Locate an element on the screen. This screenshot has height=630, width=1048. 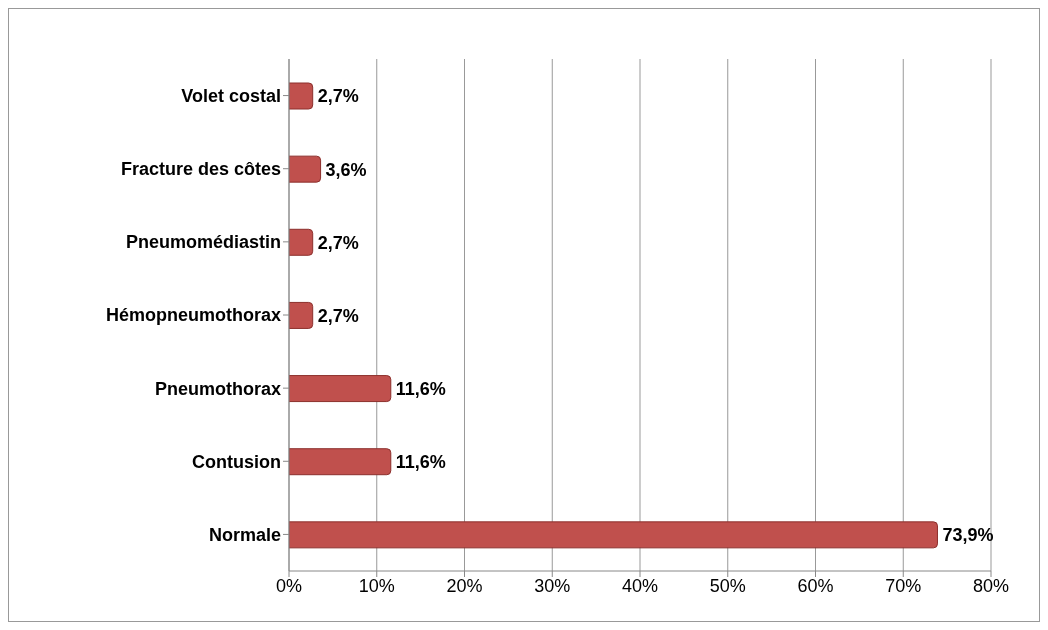
x-tick-label: 10% is located at coordinates (376, 585).